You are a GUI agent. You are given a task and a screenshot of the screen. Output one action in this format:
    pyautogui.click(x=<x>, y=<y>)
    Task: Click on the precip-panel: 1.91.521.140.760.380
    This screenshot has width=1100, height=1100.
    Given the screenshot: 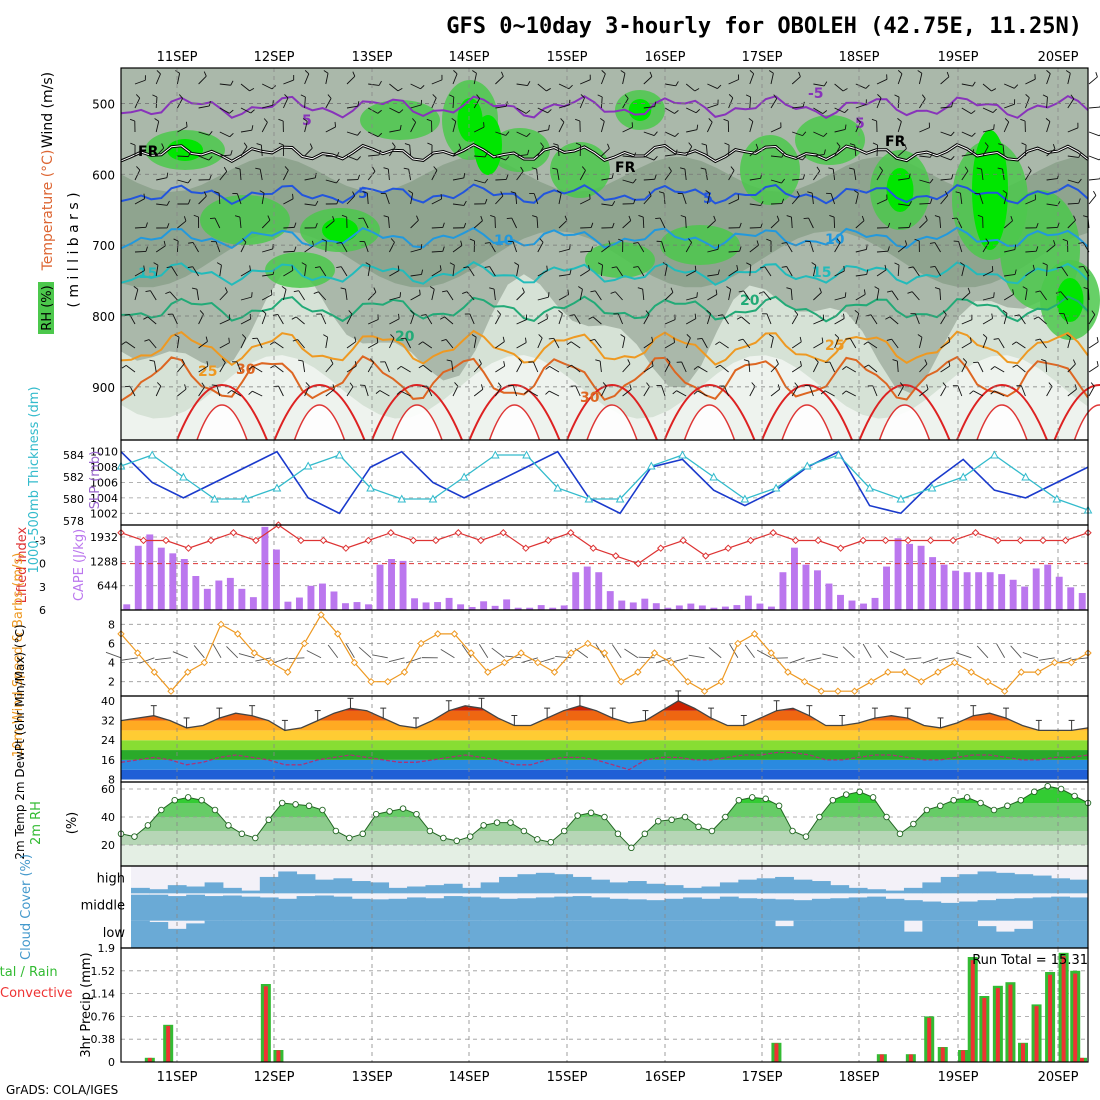 What is the action you would take?
    pyautogui.click(x=589, y=1005)
    